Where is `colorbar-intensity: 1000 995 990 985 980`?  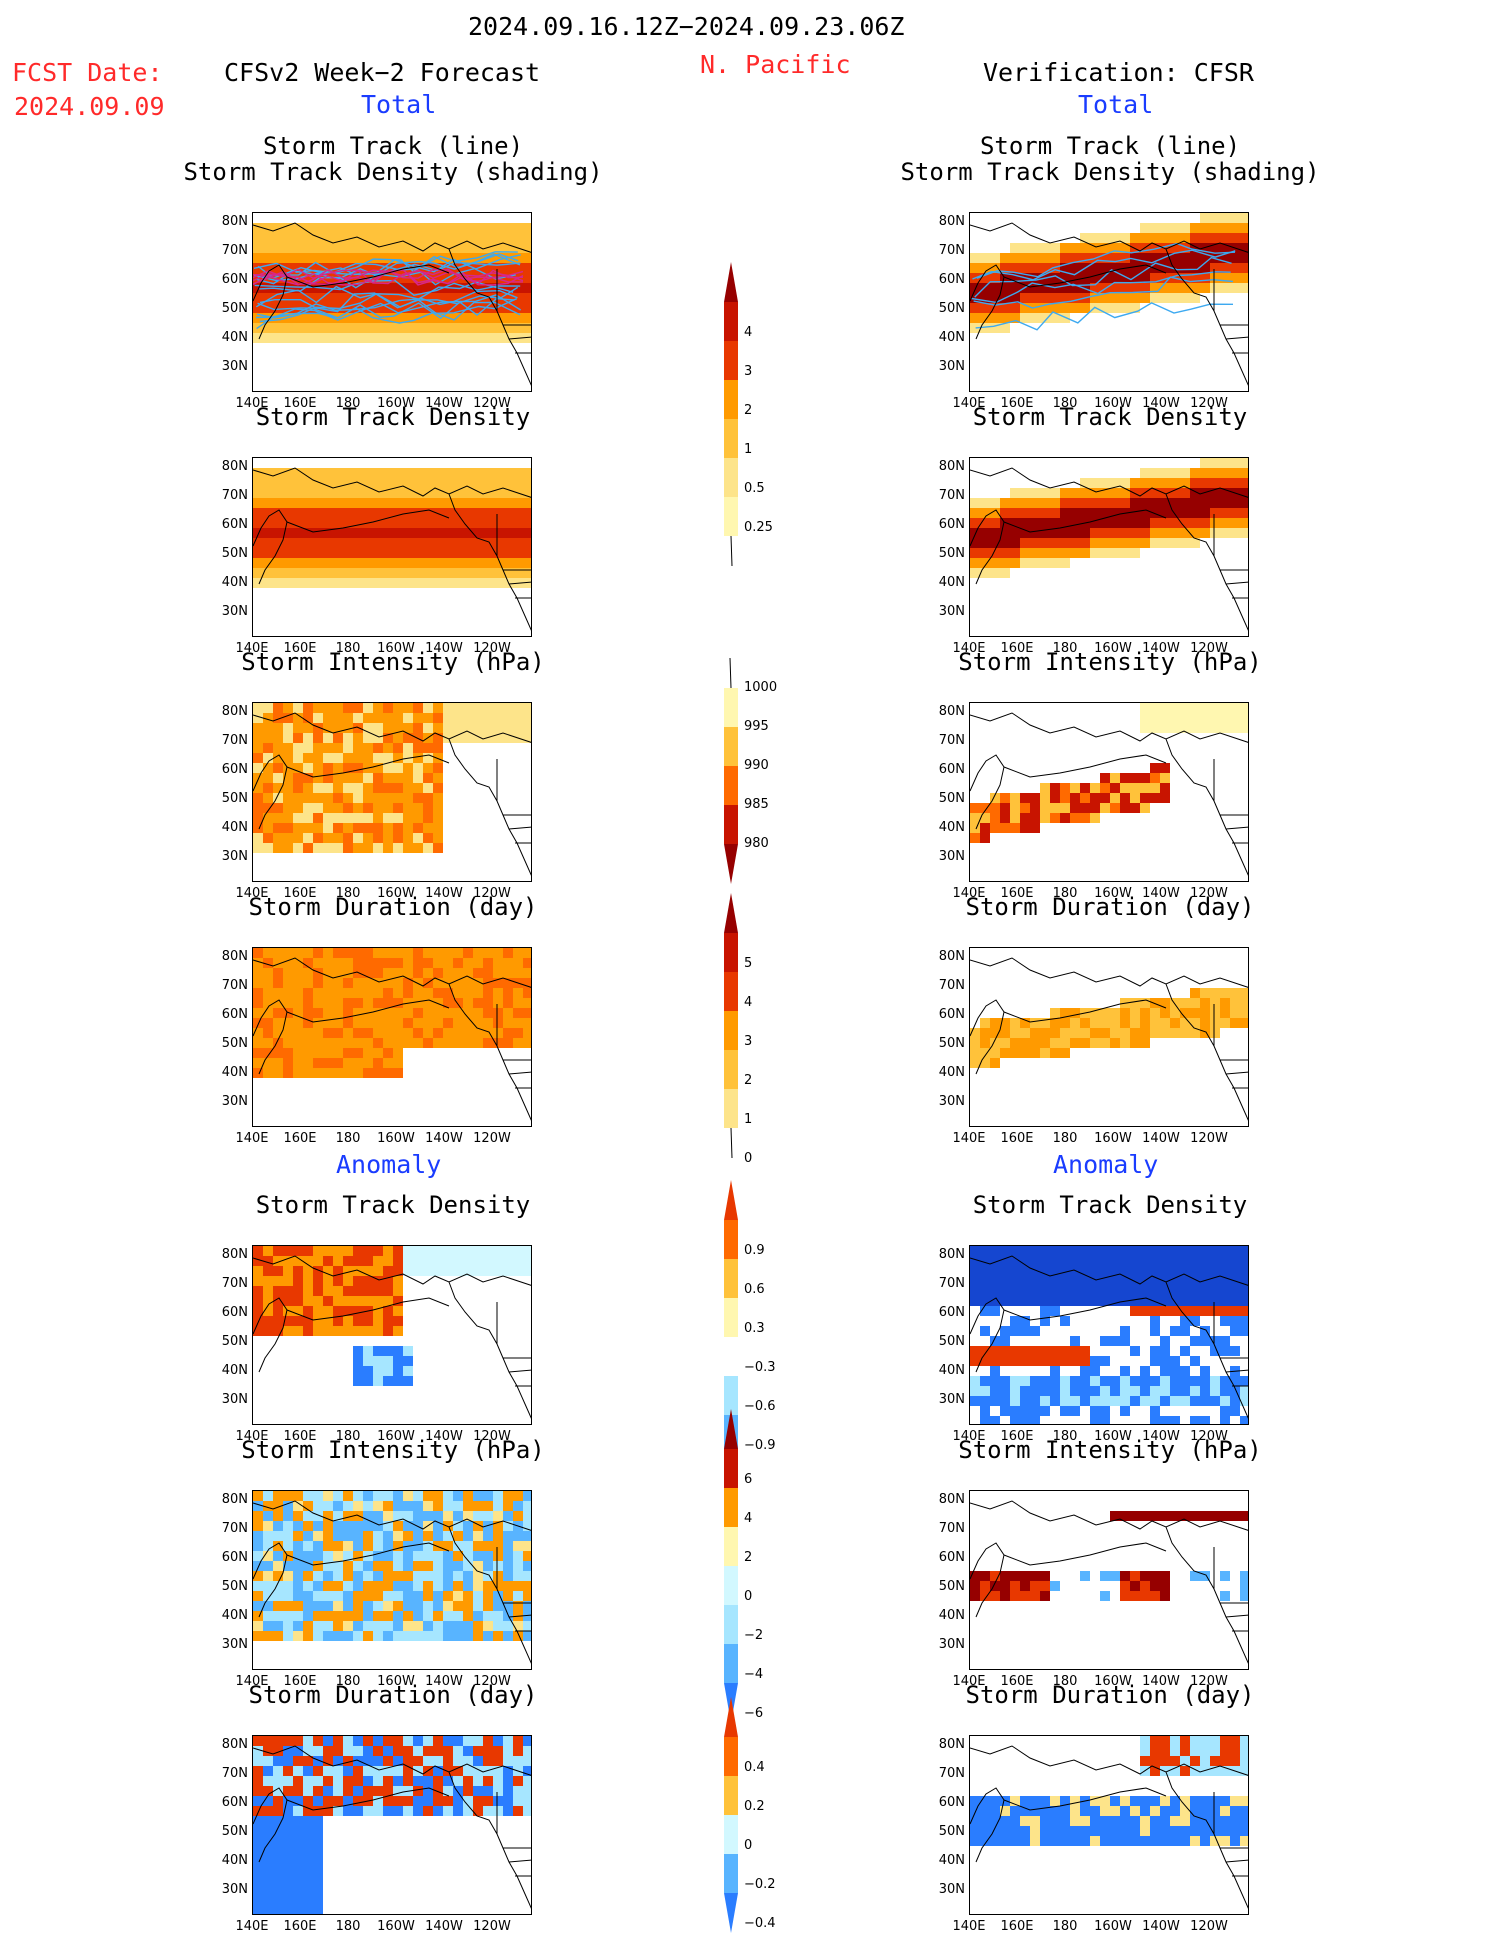 colorbar-intensity: 1000 995 990 985 980 is located at coordinates (764, 768).